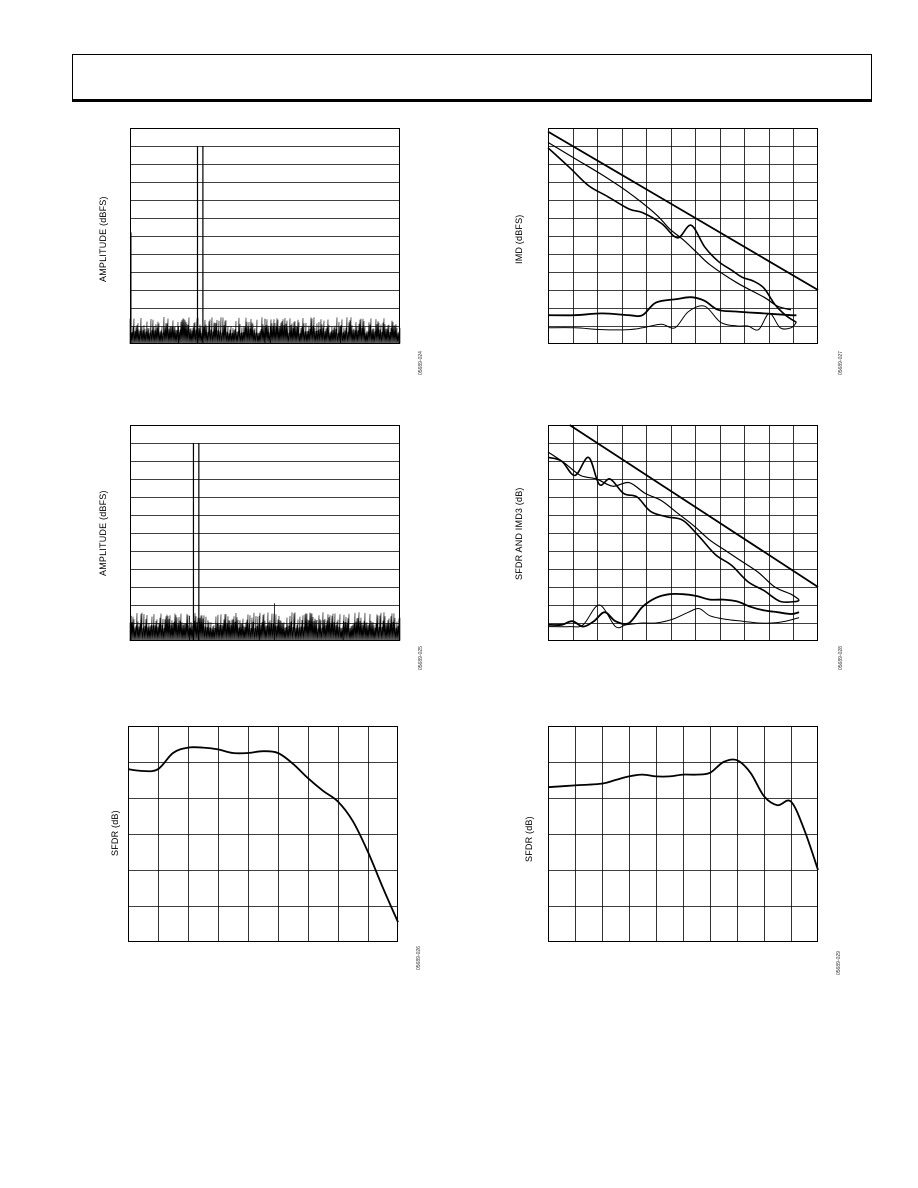  Describe the element at coordinates (265, 626) in the screenshot. I see `noise-floor` at that location.